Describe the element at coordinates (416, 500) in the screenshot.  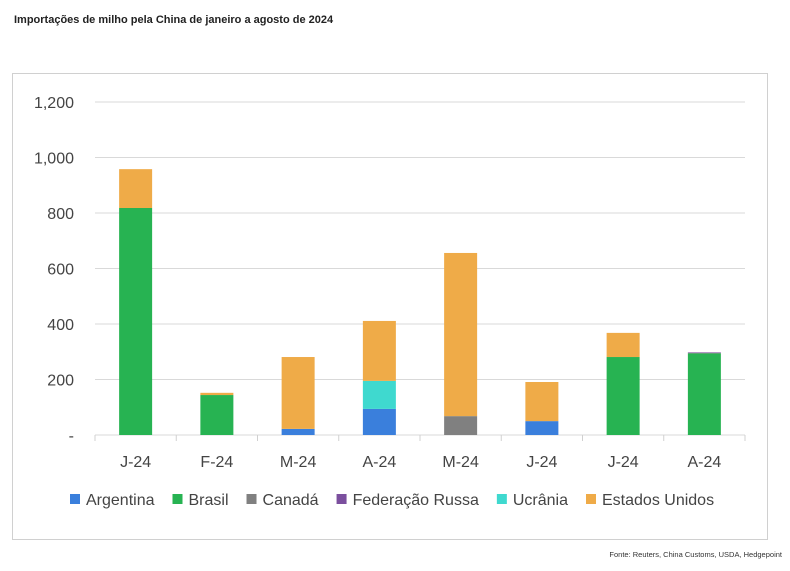
I see `legend-label: Federação Russa` at that location.